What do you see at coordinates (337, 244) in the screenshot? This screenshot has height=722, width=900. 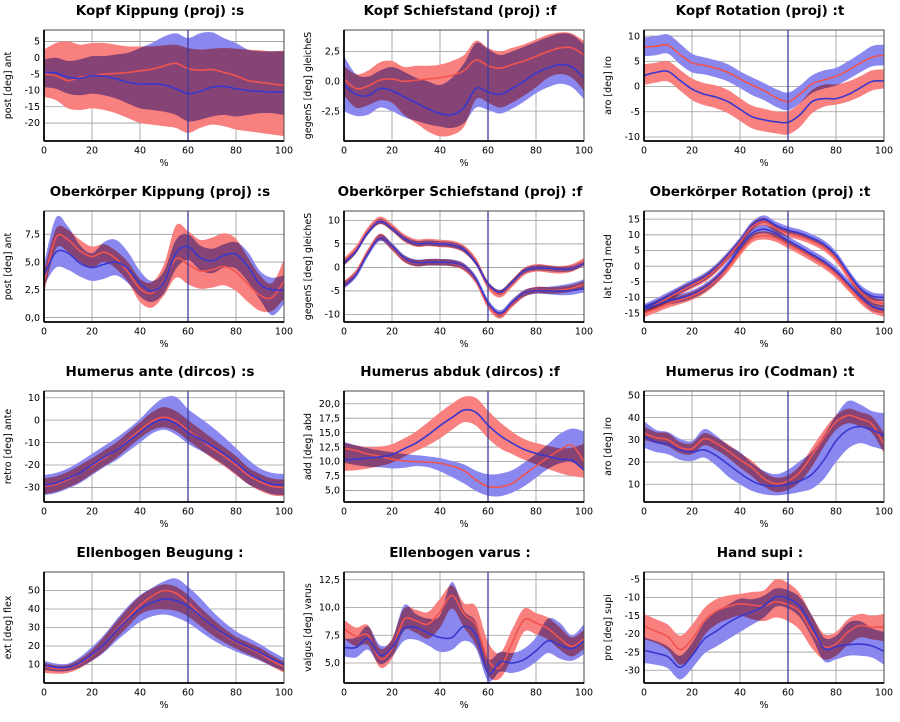 I see `y-tick-label: 5` at bounding box center [337, 244].